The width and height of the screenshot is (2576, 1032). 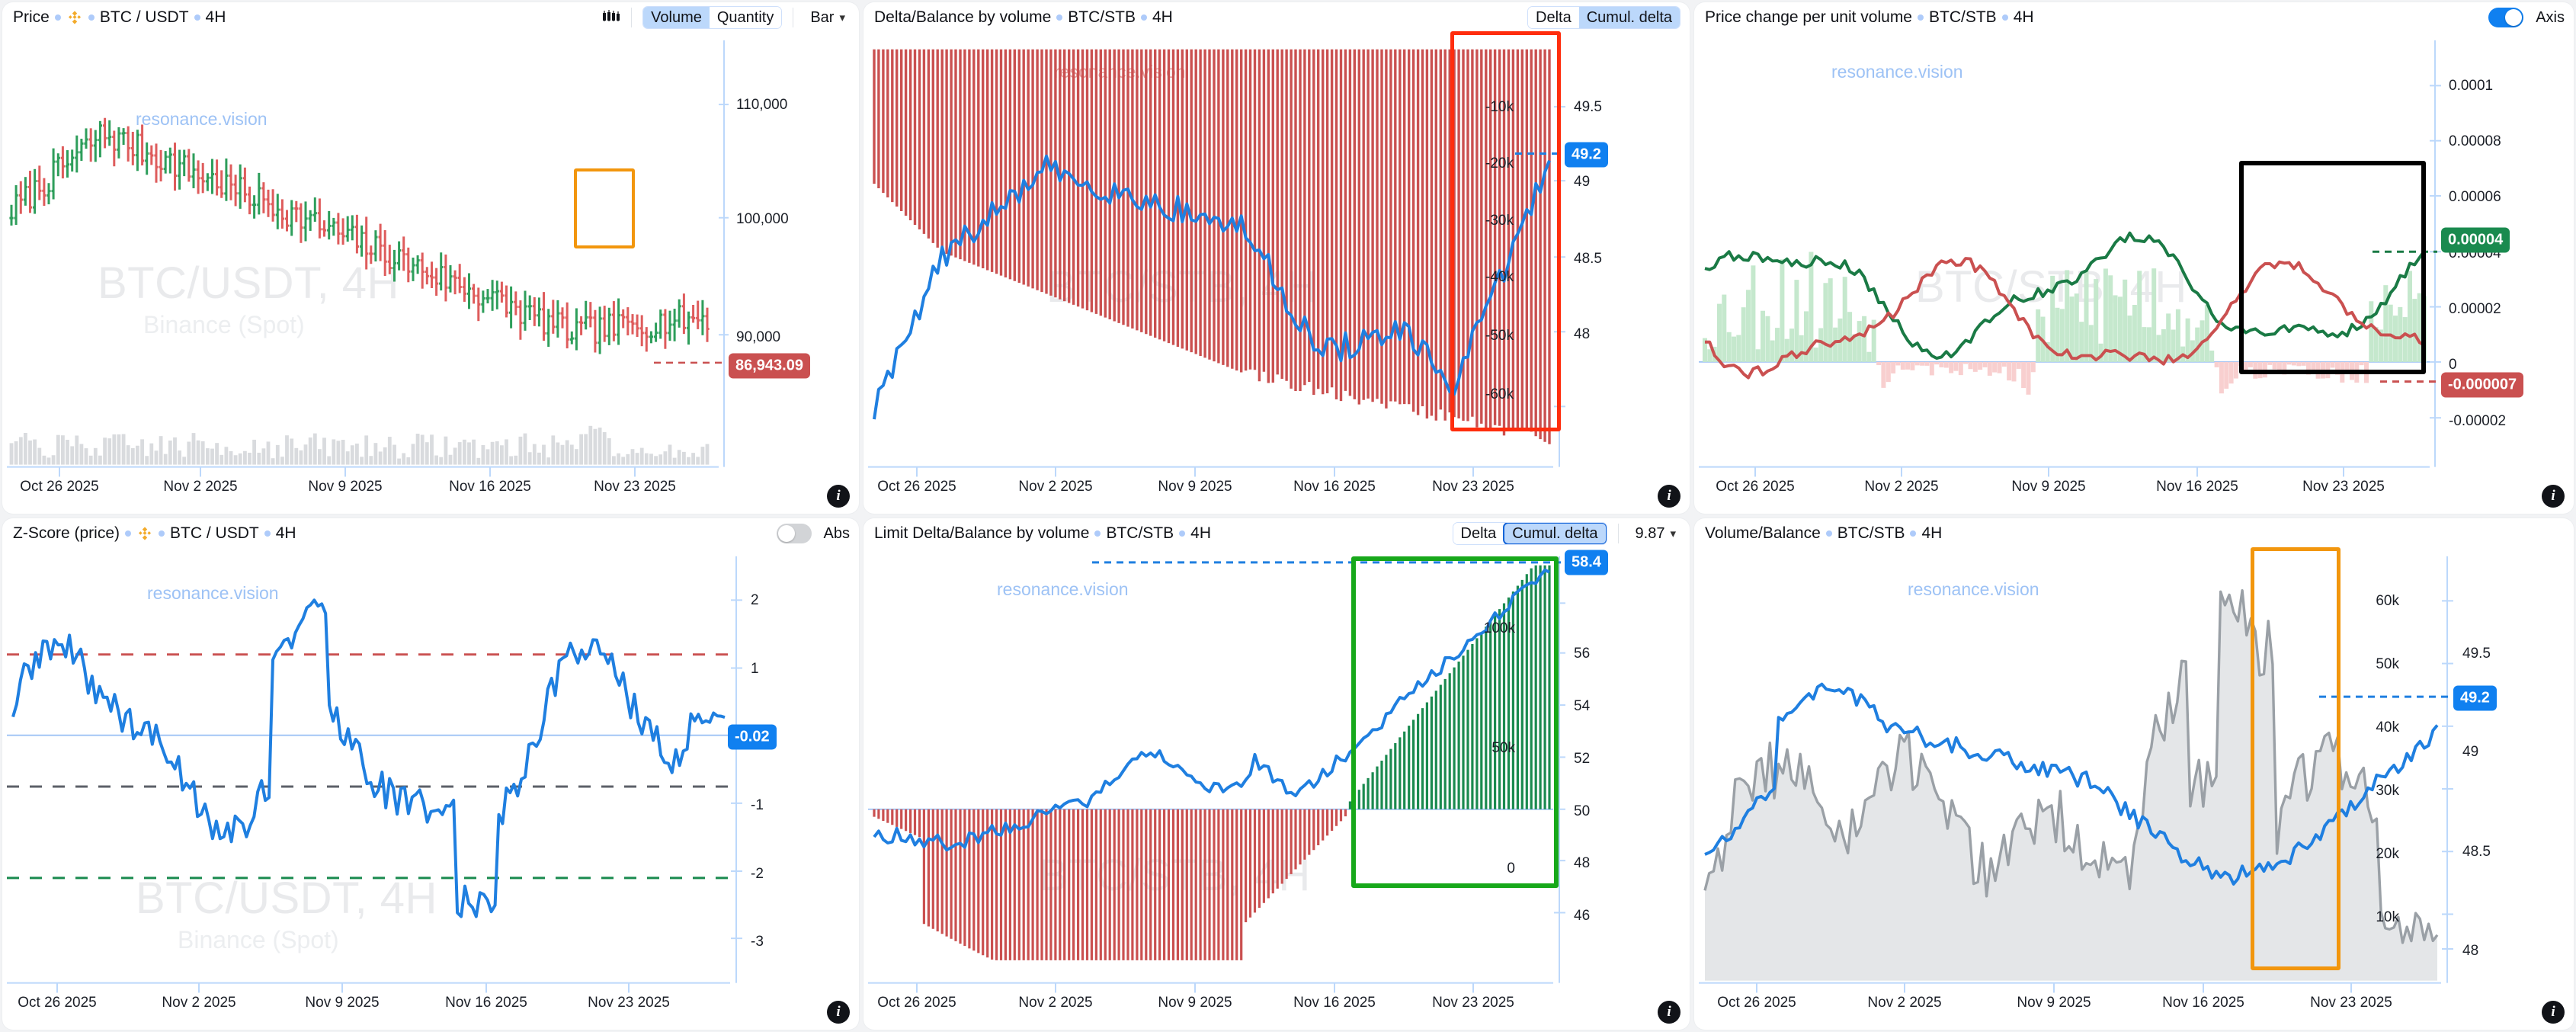 What do you see at coordinates (758, 337) in the screenshot?
I see `price-y-tick: 90,000` at bounding box center [758, 337].